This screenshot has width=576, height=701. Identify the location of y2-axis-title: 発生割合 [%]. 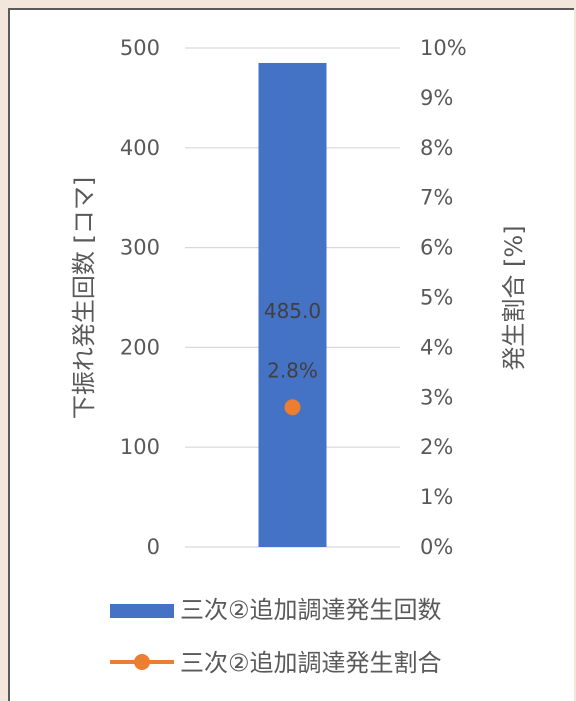
(514, 297).